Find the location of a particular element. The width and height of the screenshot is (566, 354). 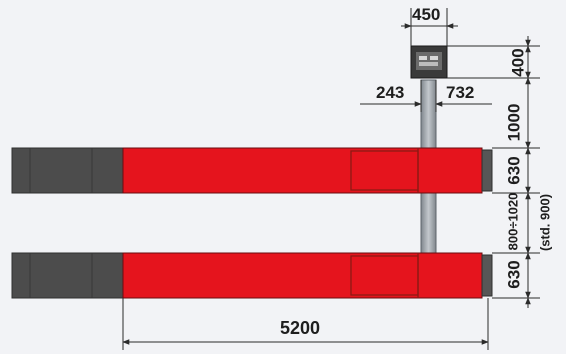

dim-console-height: 400 is located at coordinates (518, 62).